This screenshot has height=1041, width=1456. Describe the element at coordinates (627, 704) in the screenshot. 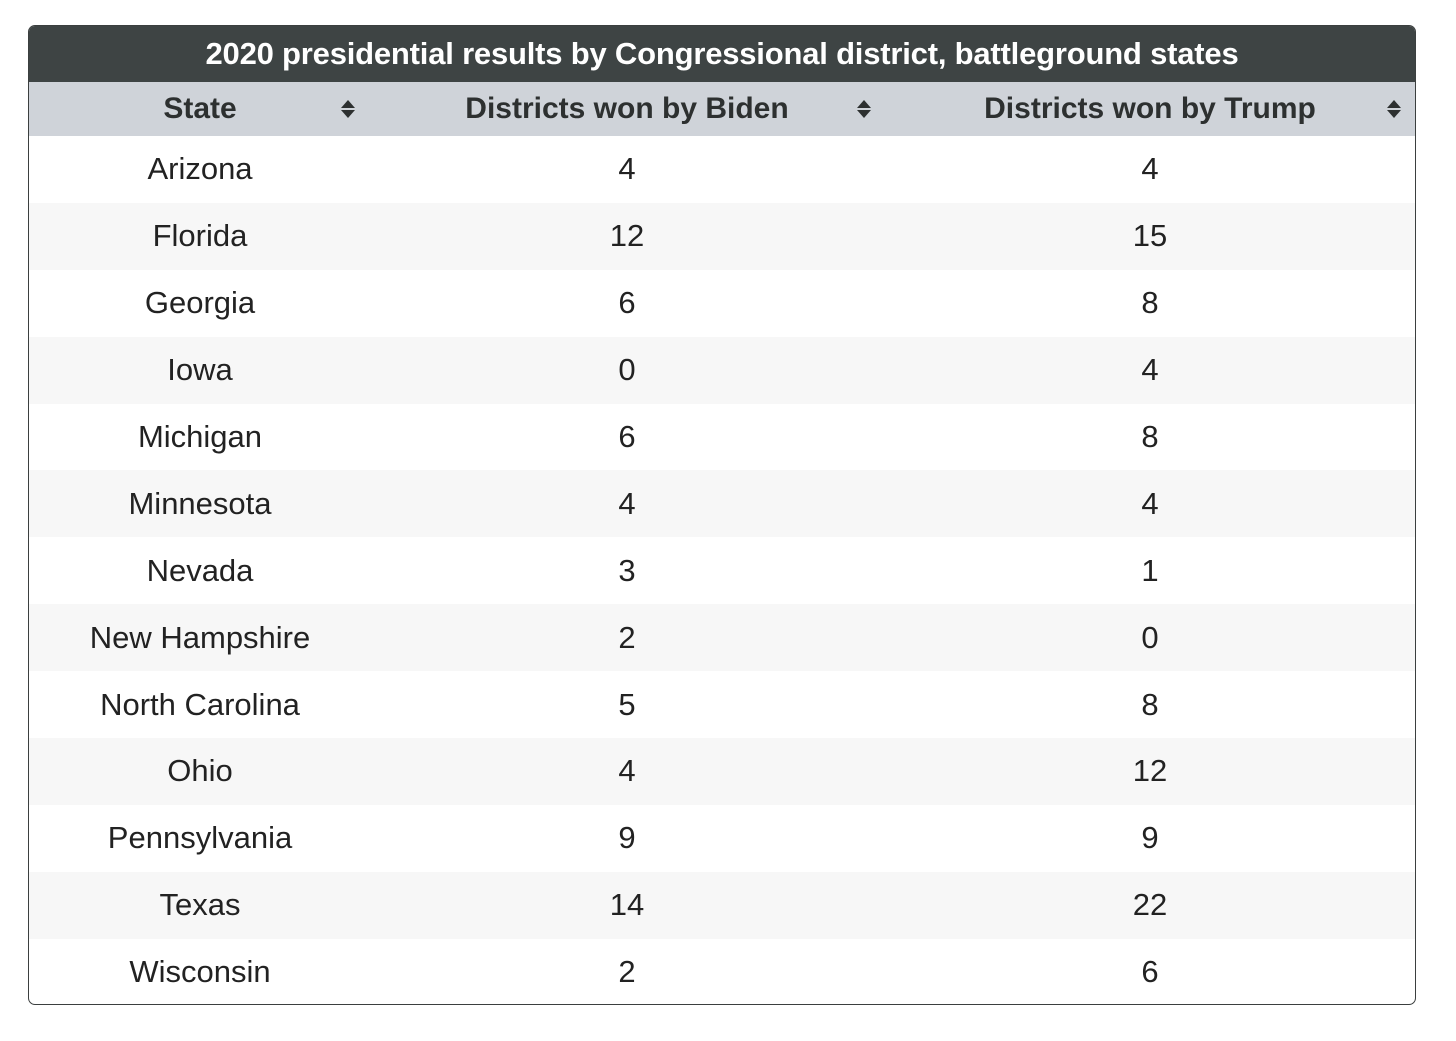

I see `biden-districts-cell: 5` at that location.